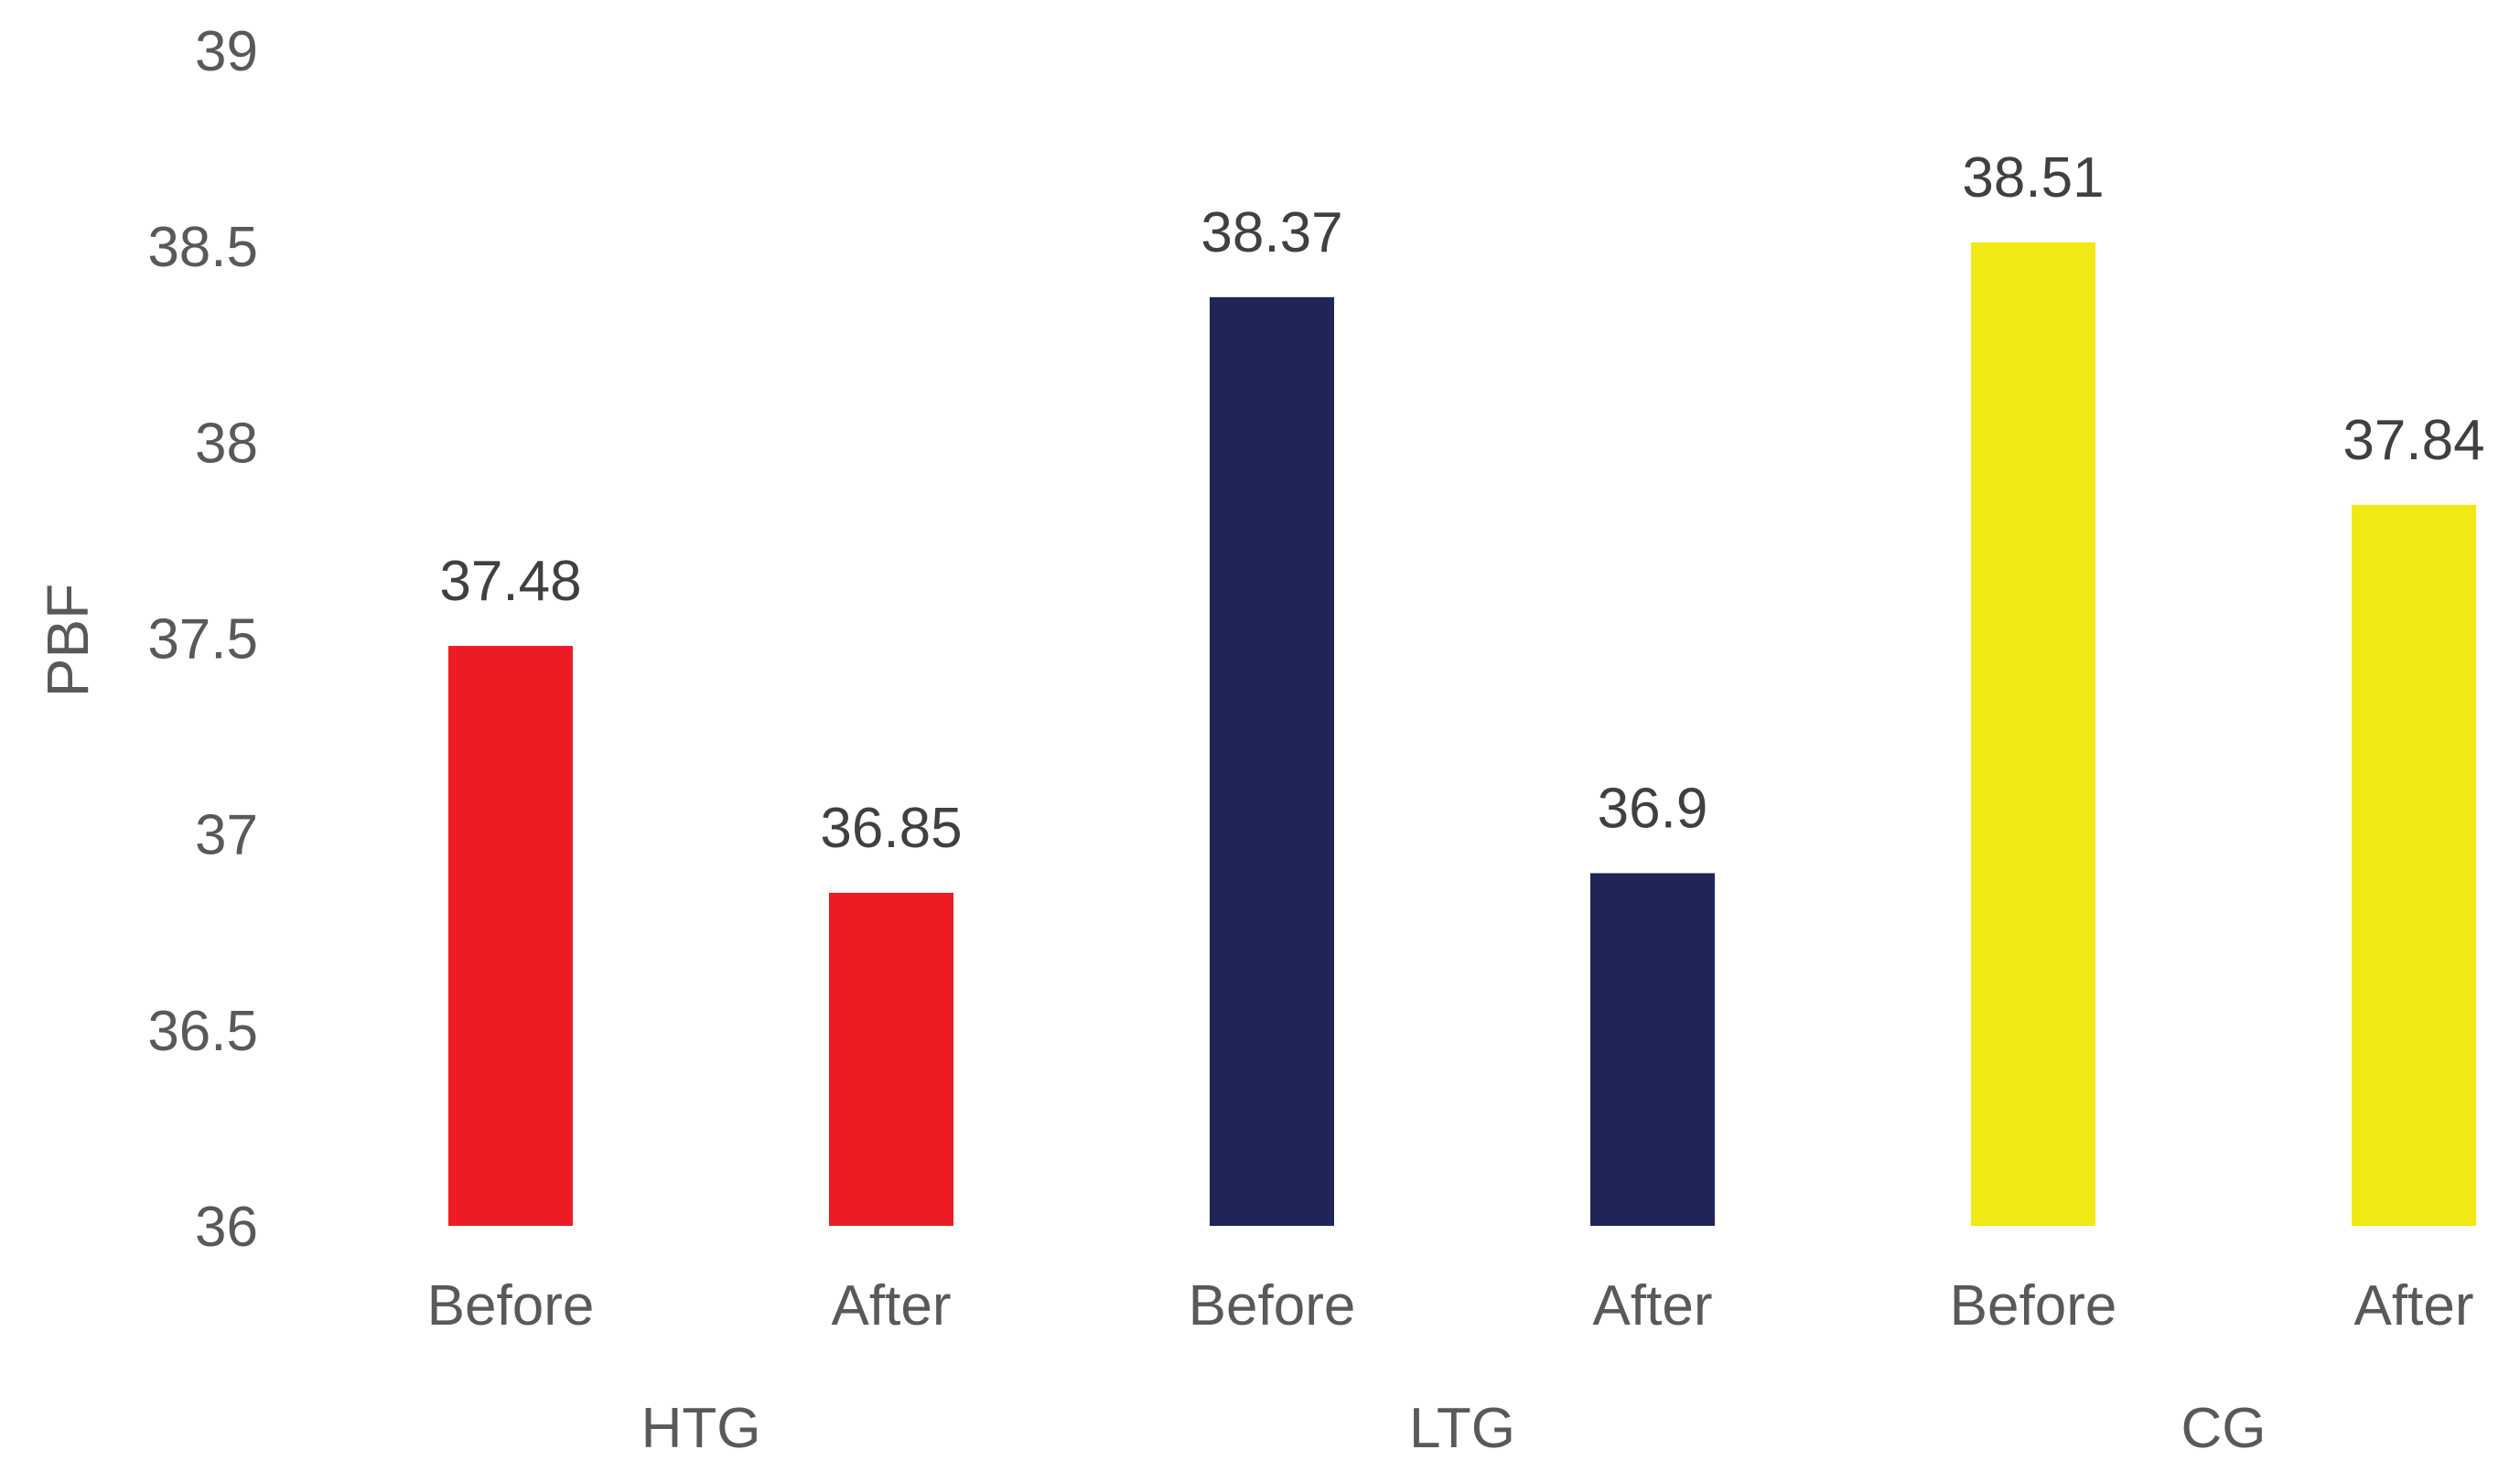  What do you see at coordinates (1450, 1306) in the screenshot?
I see `x-axis-category-labels: Before After Before After Before After` at bounding box center [1450, 1306].